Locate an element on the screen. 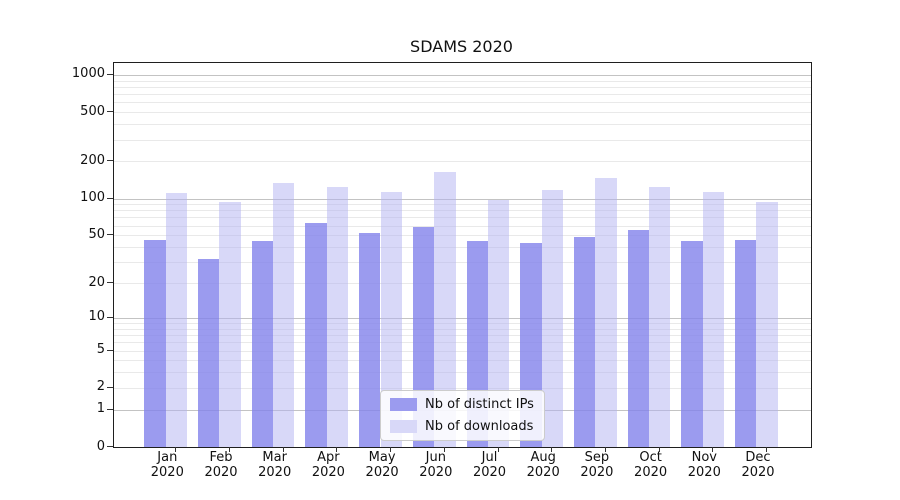 This screenshot has width=900, height=500. legend-label-downloads: Nb of downloads is located at coordinates (479, 426).